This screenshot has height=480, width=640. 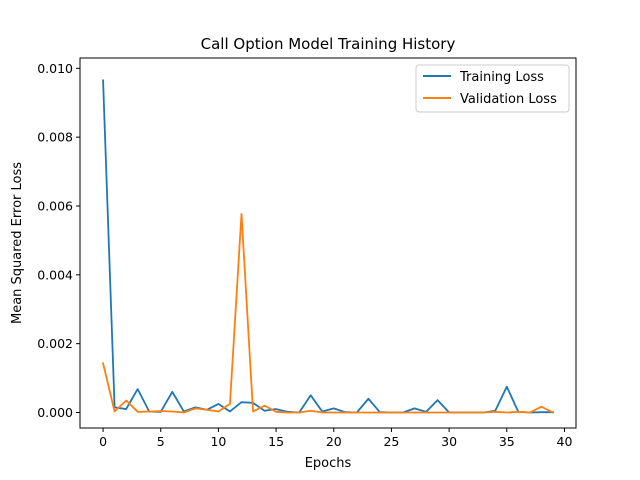 What do you see at coordinates (55, 137) in the screenshot?
I see `y-tick-label: 0.008` at bounding box center [55, 137].